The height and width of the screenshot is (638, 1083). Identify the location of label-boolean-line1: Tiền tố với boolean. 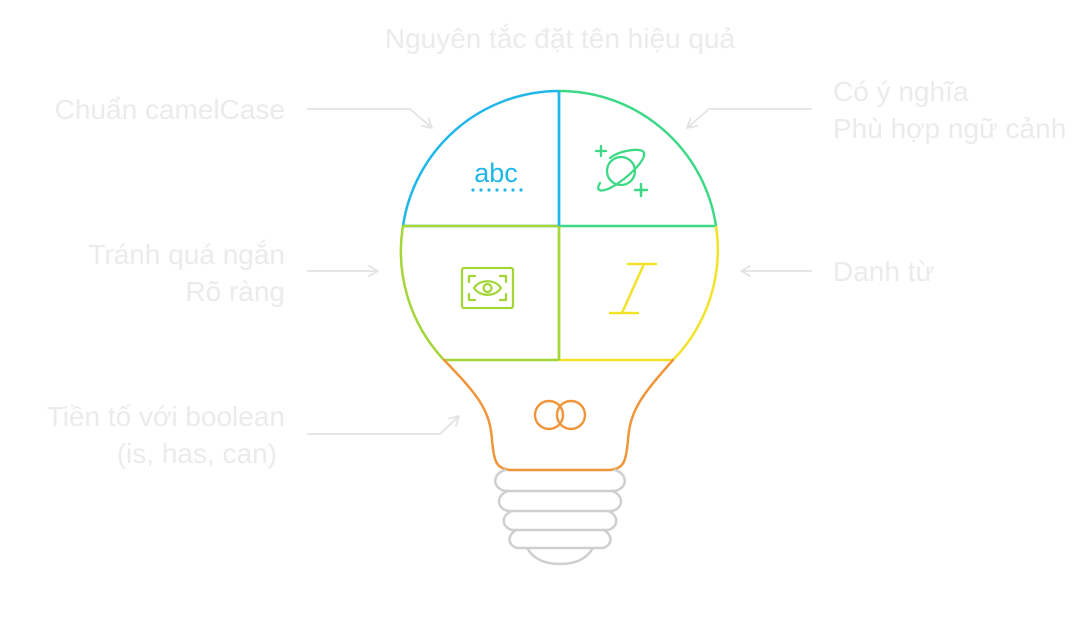
(166, 416).